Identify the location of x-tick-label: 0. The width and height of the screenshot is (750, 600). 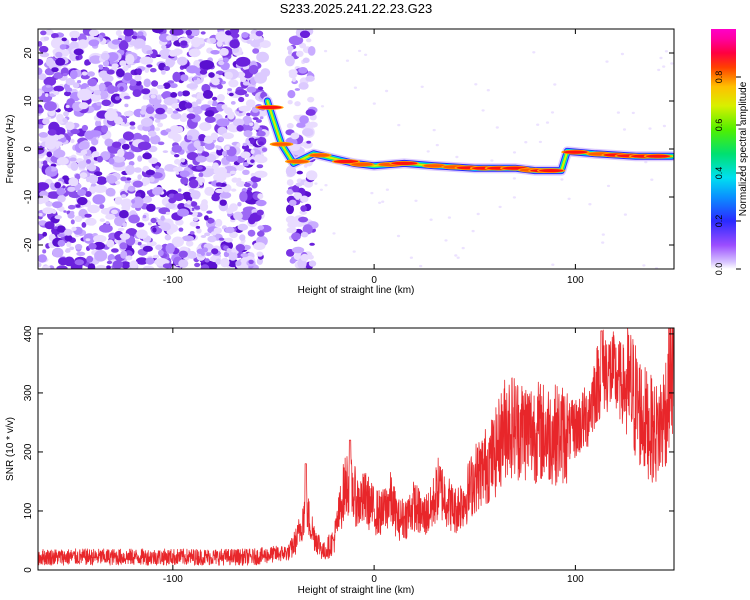
(374, 579).